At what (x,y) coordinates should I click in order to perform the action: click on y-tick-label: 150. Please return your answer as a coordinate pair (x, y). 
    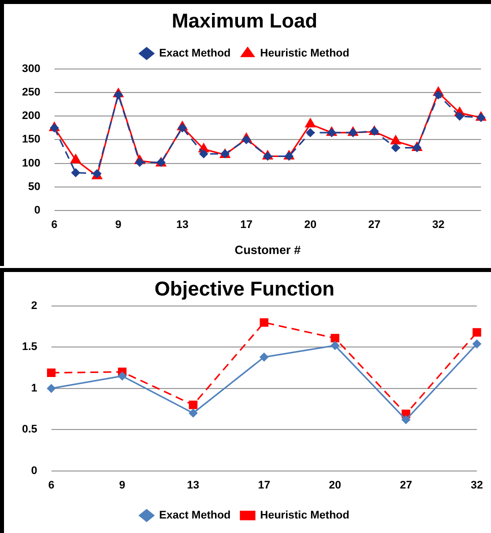
    Looking at the image, I should click on (31, 140).